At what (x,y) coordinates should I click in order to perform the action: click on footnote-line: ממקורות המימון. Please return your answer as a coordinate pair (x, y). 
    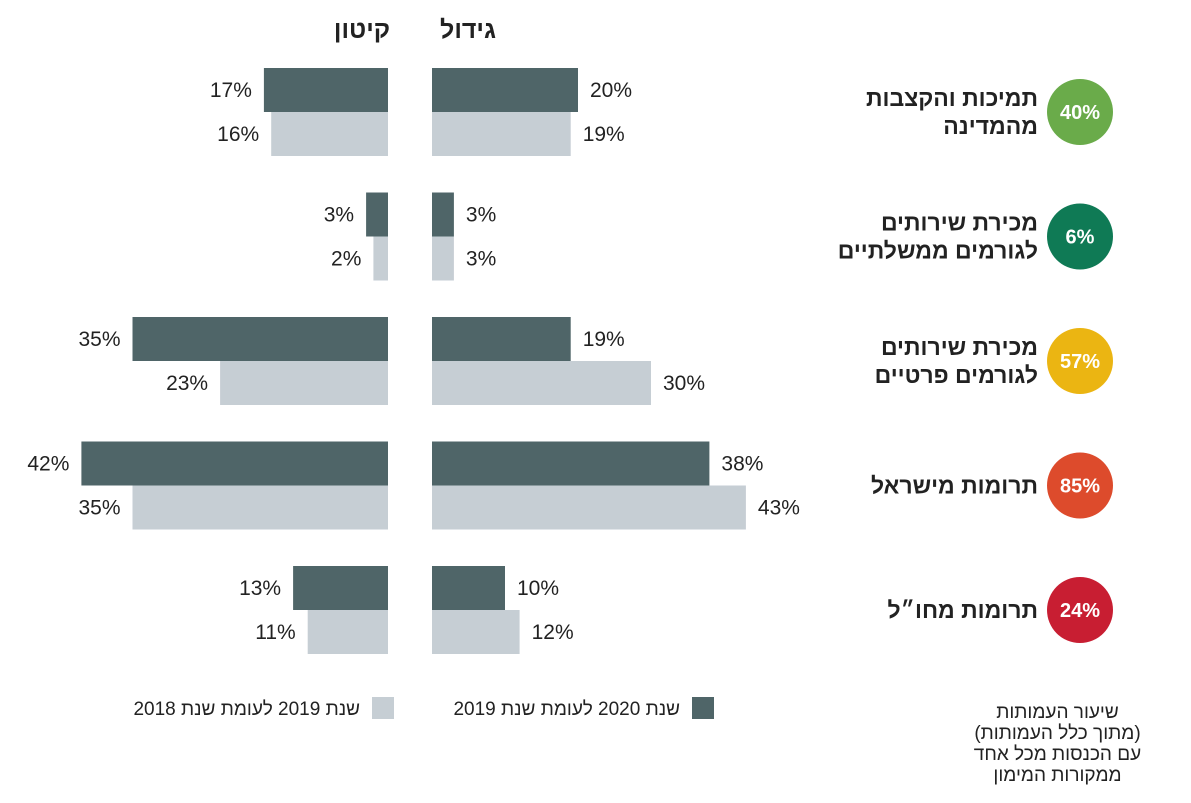
    Looking at the image, I should click on (1057, 775).